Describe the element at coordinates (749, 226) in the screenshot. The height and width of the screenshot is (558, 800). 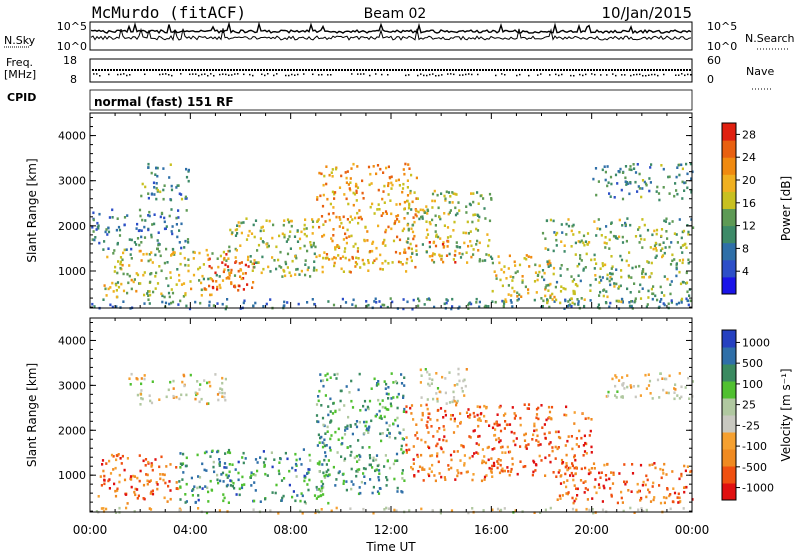
I see `colorbar-tick-label: 12` at that location.